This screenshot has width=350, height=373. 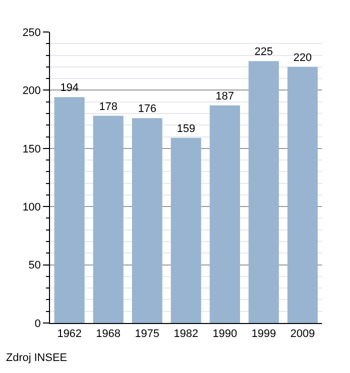 I want to click on x-tick-label: 2009, so click(x=302, y=334).